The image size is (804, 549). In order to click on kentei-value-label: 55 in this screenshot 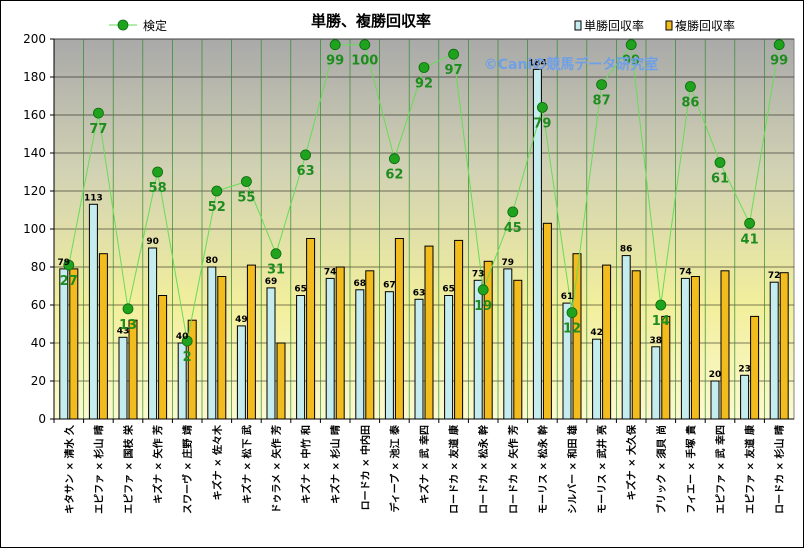, I will do `click(246, 198)`.